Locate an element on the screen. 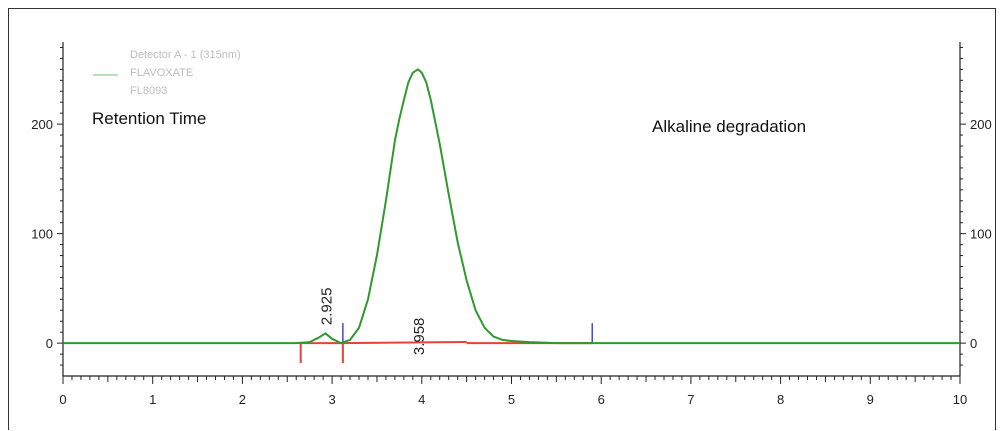 This screenshot has height=431, width=1000. legend: Detector A - 1 (315nm) FLAVOXATE FL8093 is located at coordinates (167, 73).